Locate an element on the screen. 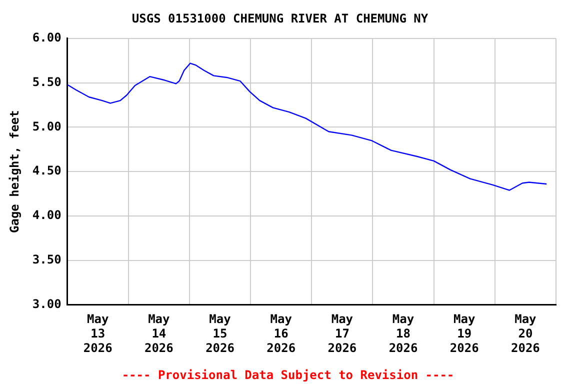 The height and width of the screenshot is (384, 576). x-tick-label: May 15 2026 is located at coordinates (220, 333).